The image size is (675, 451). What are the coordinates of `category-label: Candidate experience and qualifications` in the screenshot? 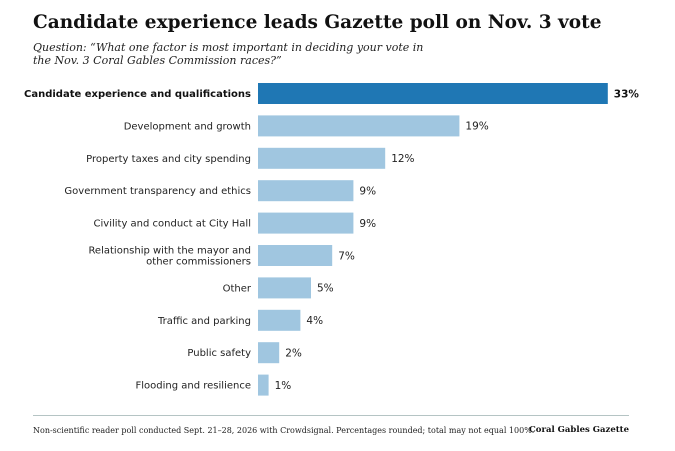 It's located at (137, 94).